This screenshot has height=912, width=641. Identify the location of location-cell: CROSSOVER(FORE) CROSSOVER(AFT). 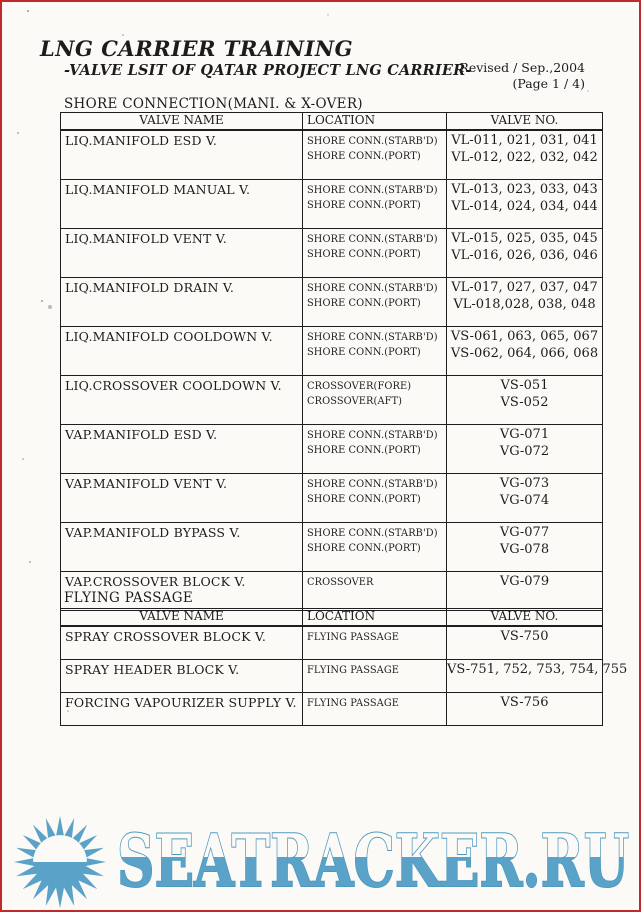
(374, 400).